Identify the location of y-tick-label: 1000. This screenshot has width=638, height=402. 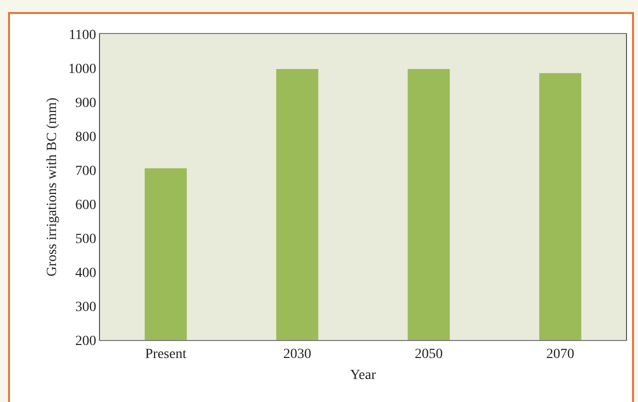
(82, 69).